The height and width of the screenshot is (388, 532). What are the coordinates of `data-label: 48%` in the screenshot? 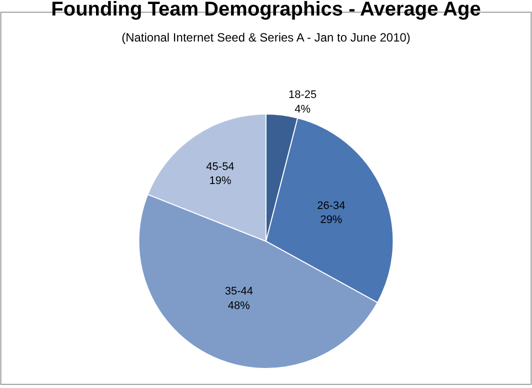 It's located at (239, 306).